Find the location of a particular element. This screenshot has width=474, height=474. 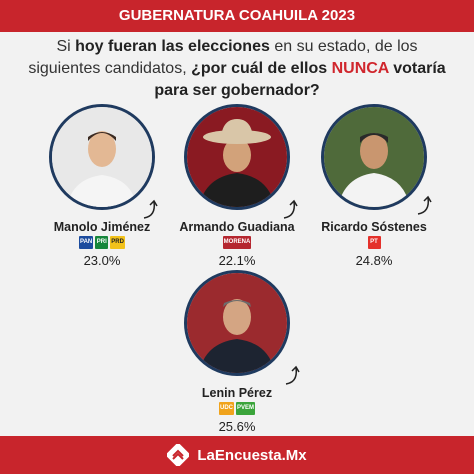

candidate-name: Ricardo Sóstenes is located at coordinates (374, 227).